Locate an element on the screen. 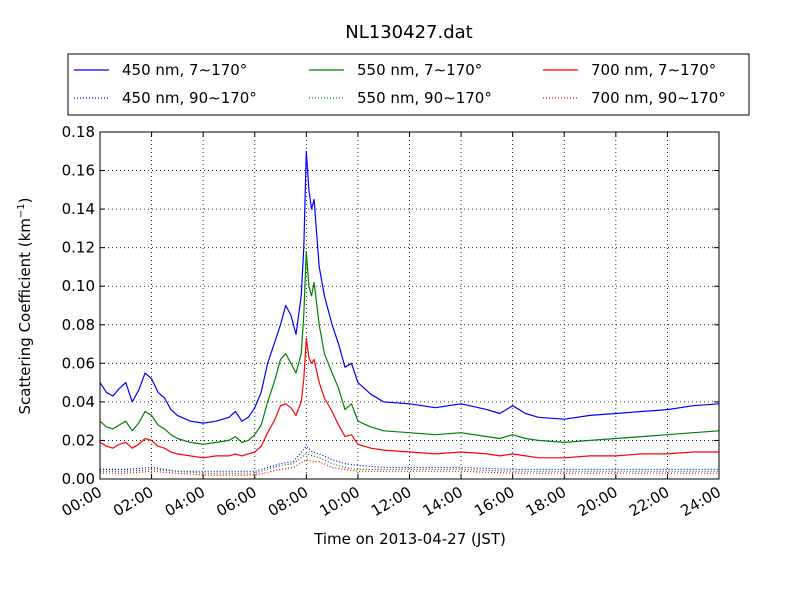 This screenshot has height=600, width=800. y-tick-label: 0.12 is located at coordinates (78, 248).